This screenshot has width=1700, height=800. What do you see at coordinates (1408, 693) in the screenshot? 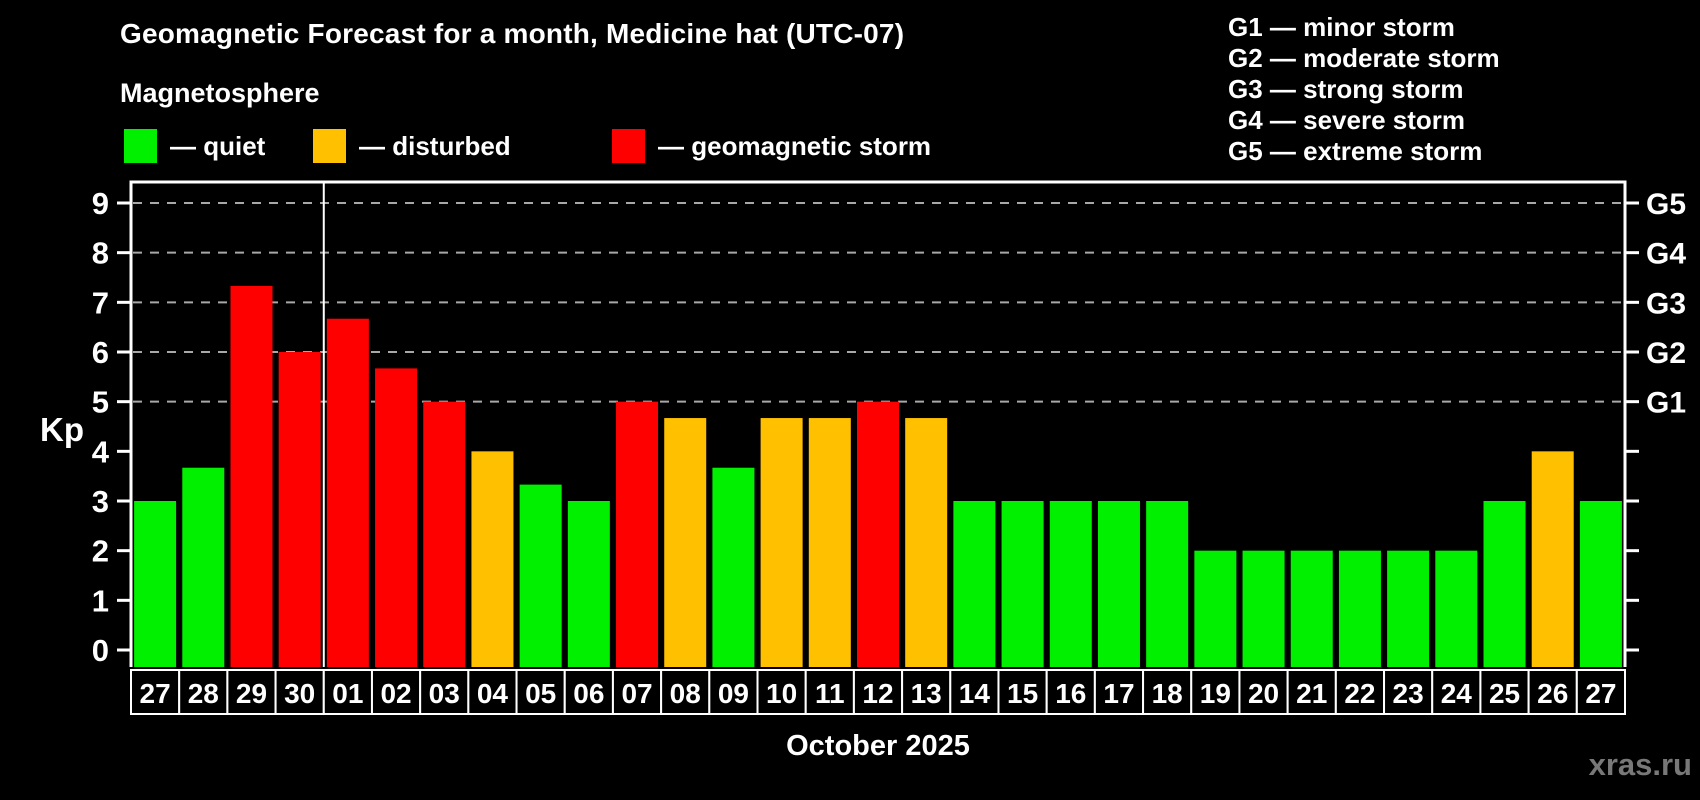
I see `day-label: 23` at bounding box center [1408, 693].